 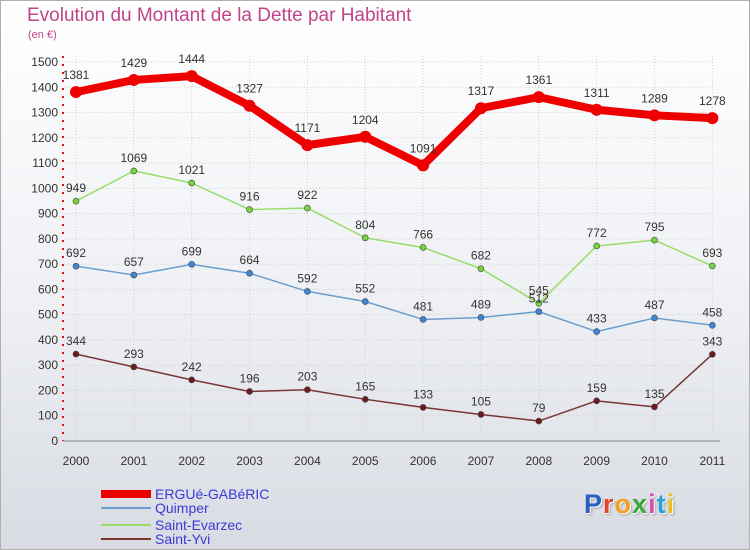 I want to click on x-tick-label: 2000, so click(x=76, y=461).